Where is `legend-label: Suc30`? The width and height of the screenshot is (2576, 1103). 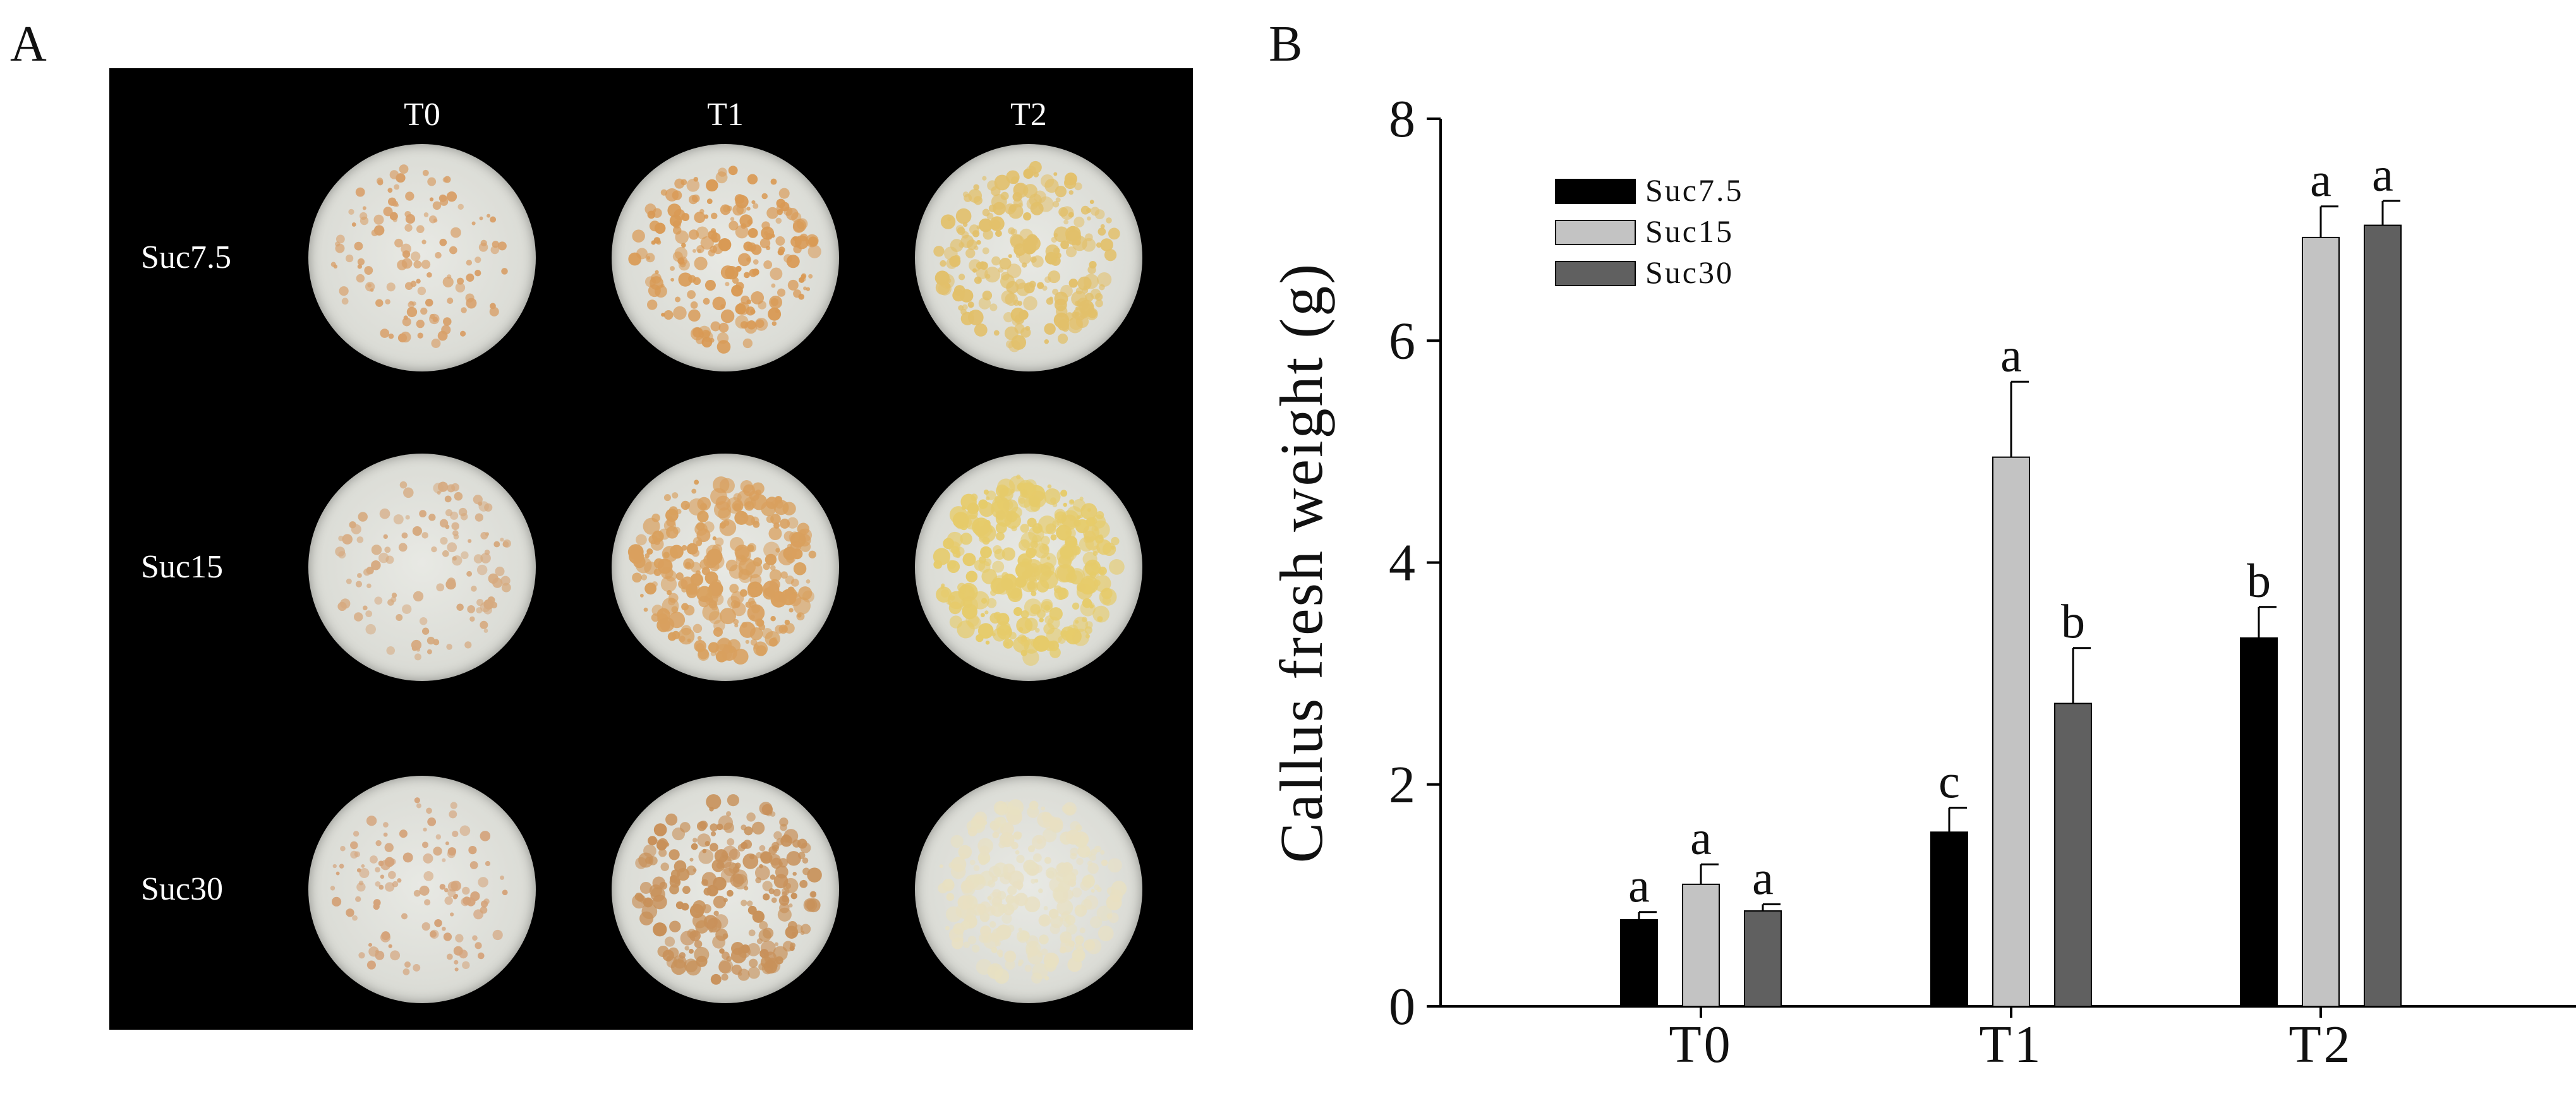
legend-label: Suc30 is located at coordinates (1689, 272).